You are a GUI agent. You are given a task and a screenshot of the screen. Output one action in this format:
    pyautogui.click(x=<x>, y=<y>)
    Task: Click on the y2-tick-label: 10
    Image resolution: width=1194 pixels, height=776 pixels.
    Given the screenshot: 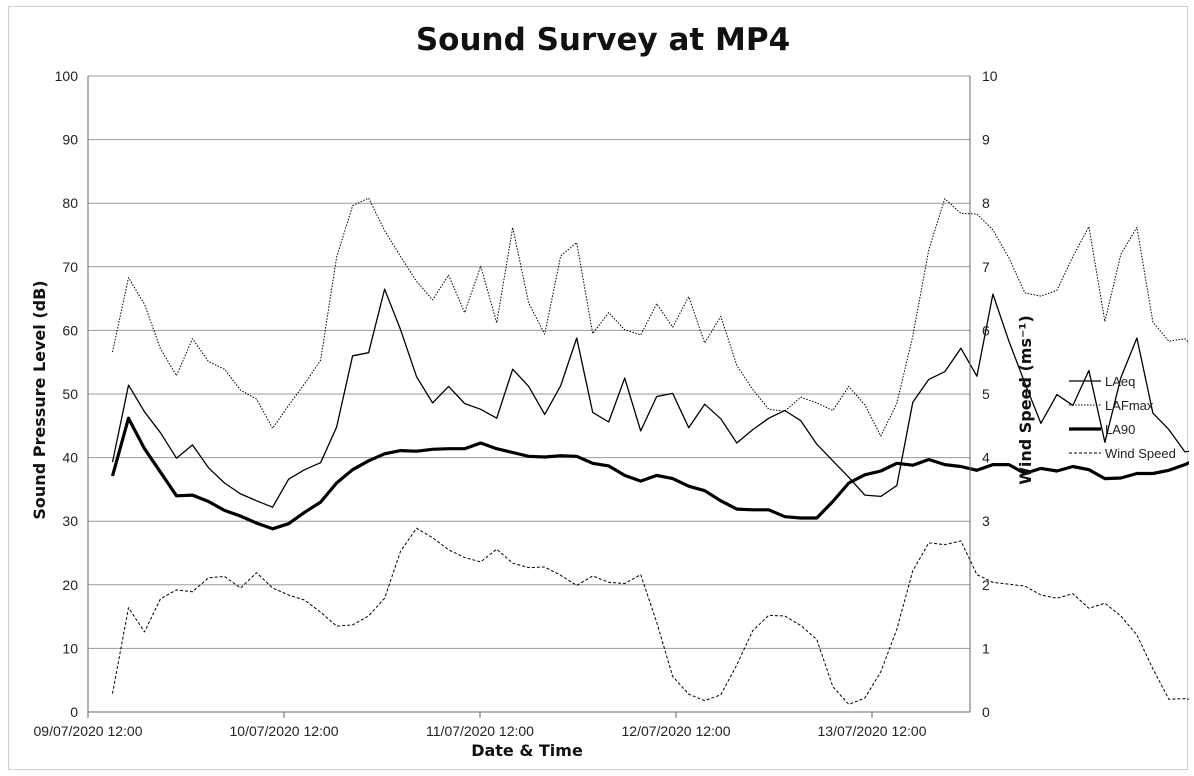 What is the action you would take?
    pyautogui.click(x=990, y=76)
    